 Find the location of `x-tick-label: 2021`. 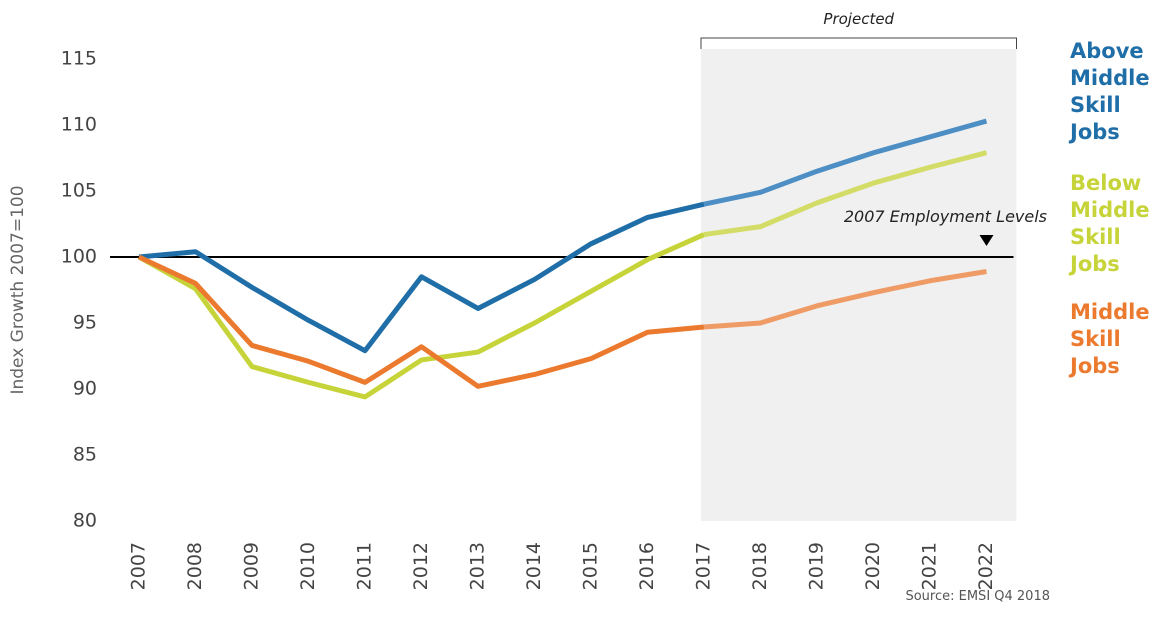

x-tick-label: 2021 is located at coordinates (930, 566).